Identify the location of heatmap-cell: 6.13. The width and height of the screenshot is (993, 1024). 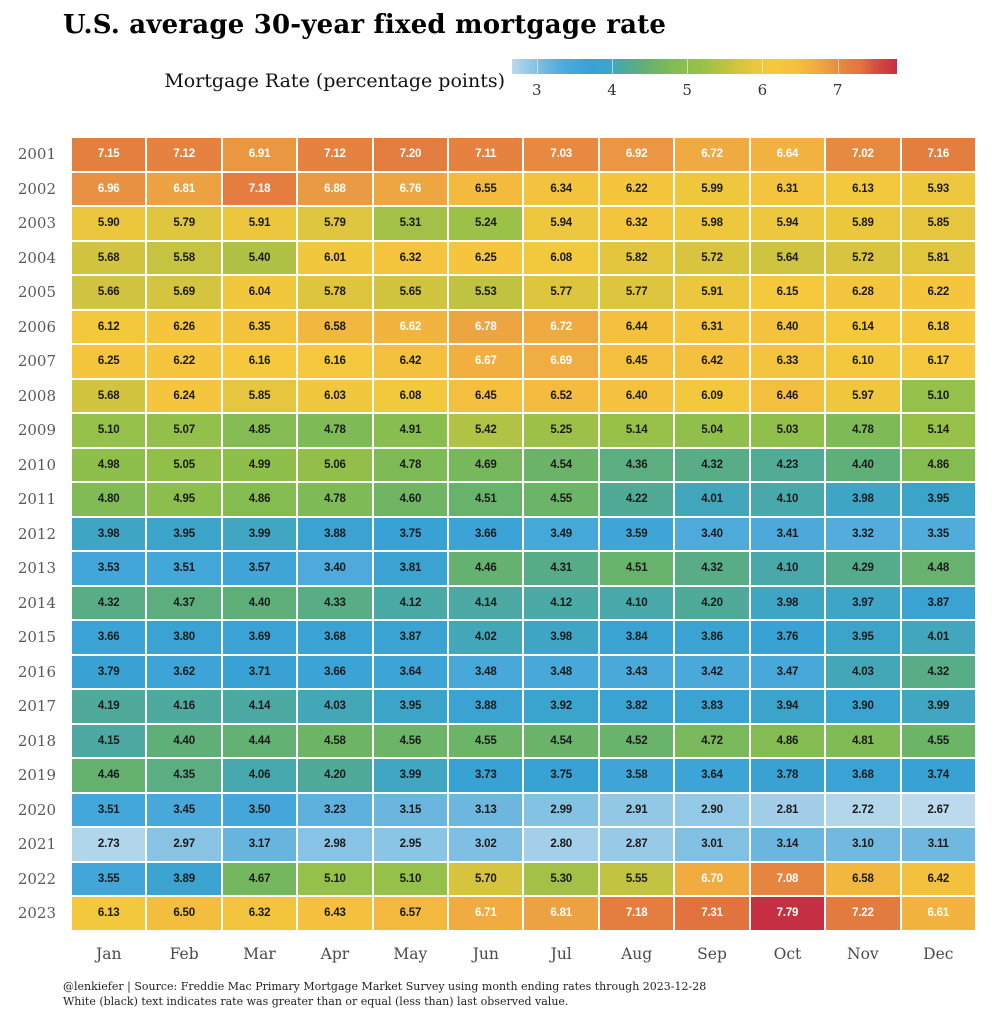
(863, 188).